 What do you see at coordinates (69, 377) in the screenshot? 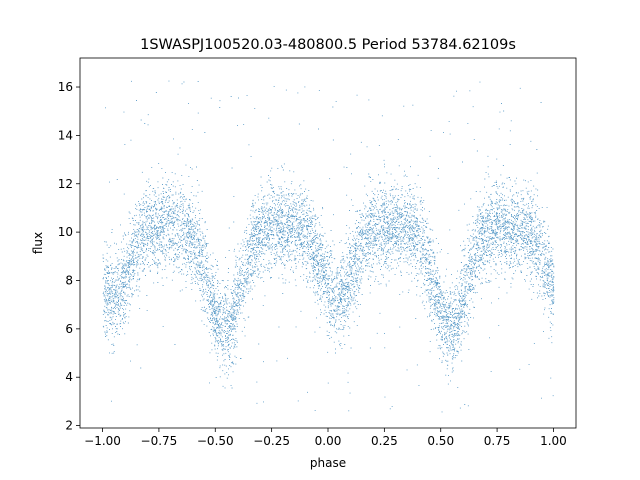
I see `y-tick-label: 4` at bounding box center [69, 377].